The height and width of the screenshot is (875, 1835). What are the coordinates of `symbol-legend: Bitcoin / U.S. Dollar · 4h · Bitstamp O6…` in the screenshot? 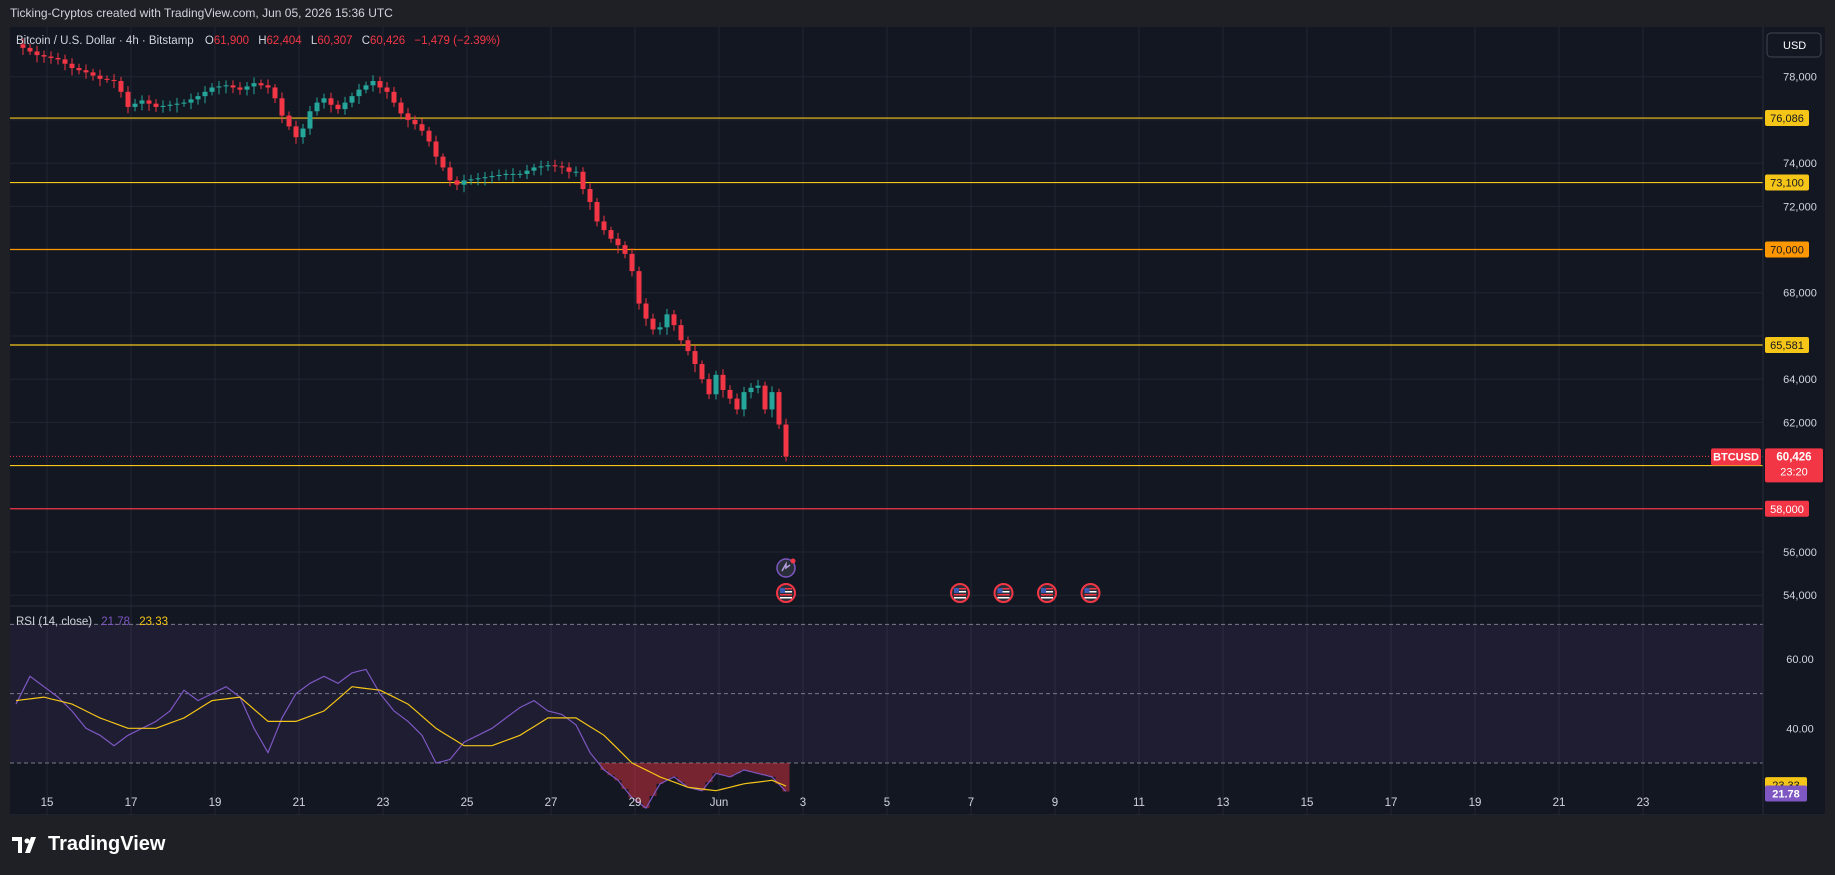 It's located at (258, 41).